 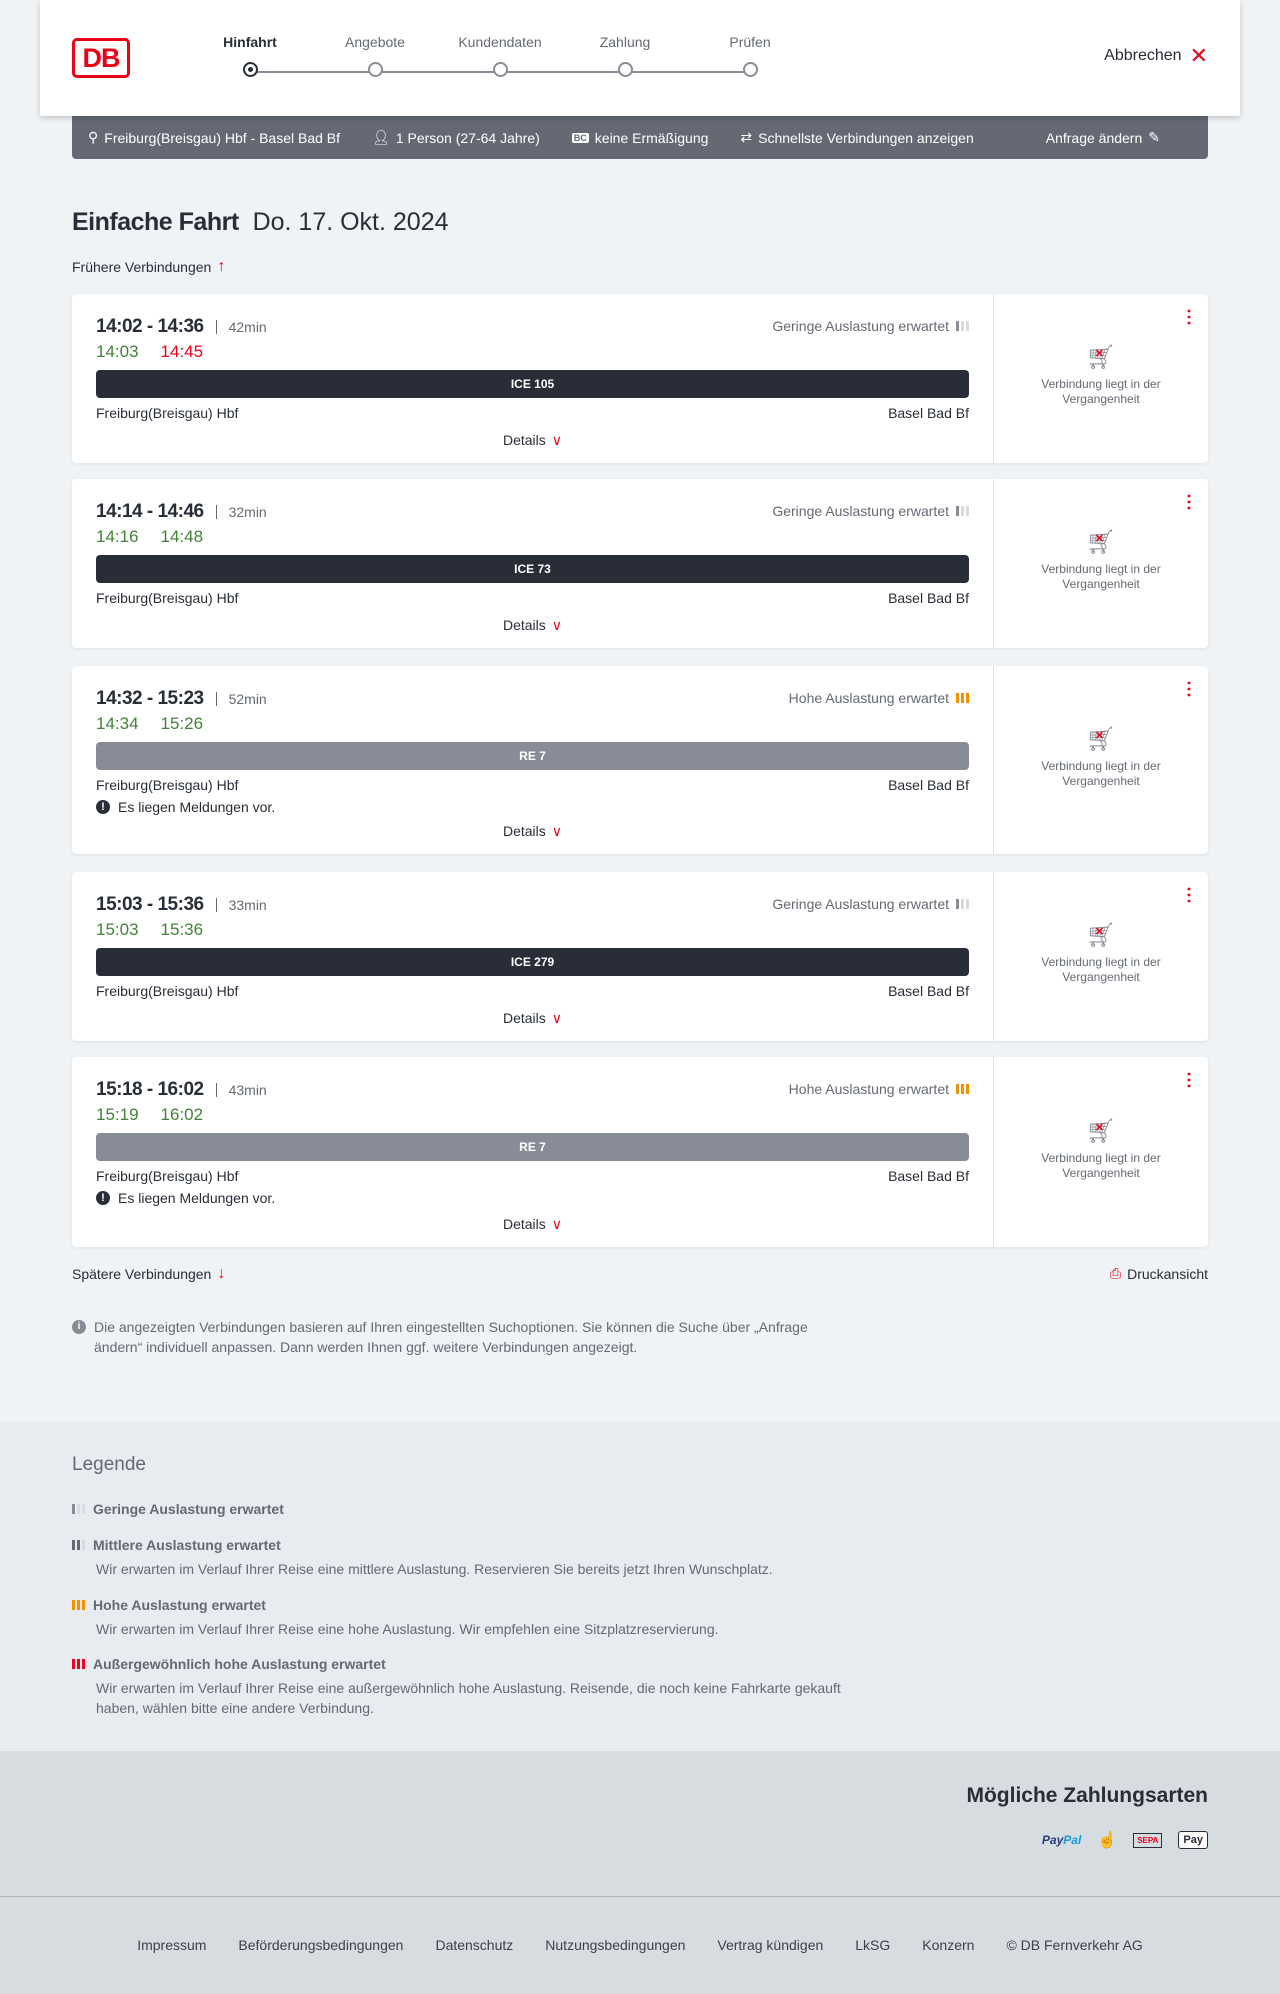 What do you see at coordinates (1156, 55) in the screenshot?
I see `cancel-button: Abbrechen ✕` at bounding box center [1156, 55].